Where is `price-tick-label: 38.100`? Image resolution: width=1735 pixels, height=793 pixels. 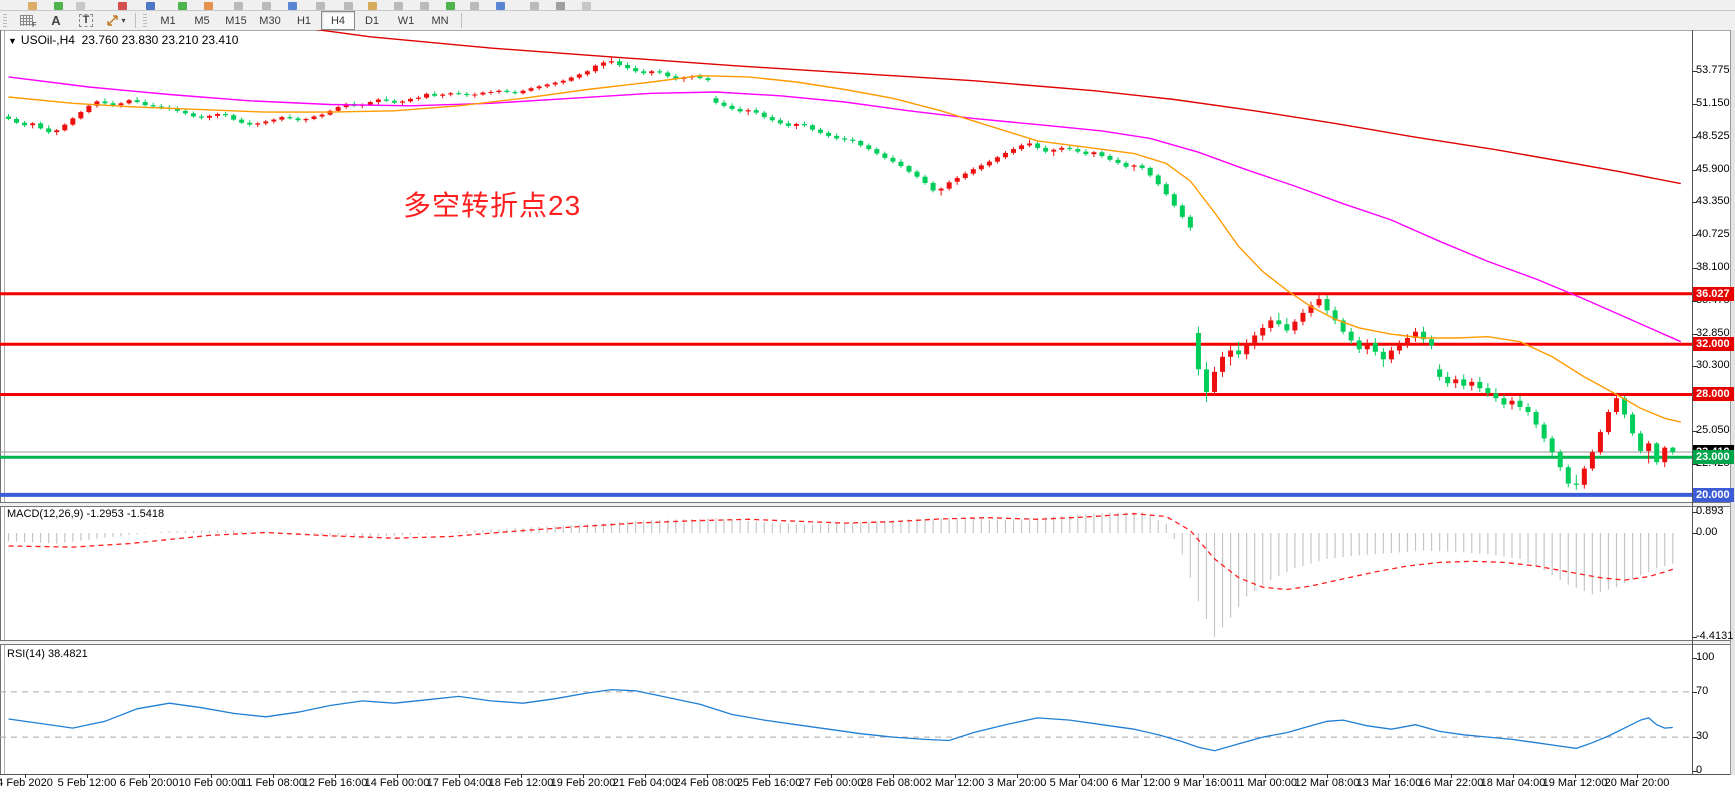 price-tick-label: 38.100 is located at coordinates (1713, 266).